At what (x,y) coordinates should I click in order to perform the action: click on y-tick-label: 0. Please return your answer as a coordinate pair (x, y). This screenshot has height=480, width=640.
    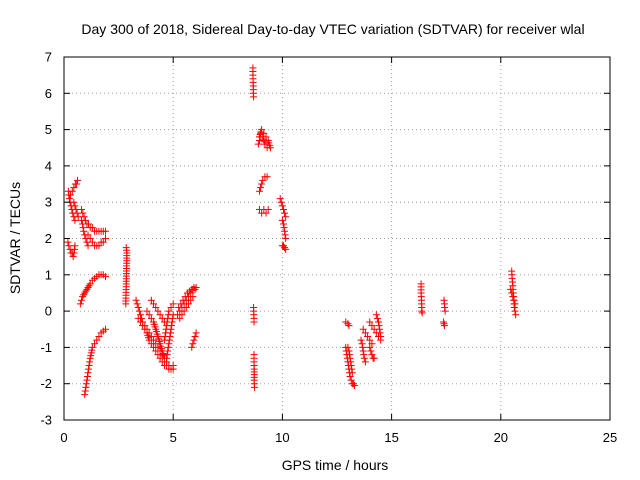
    Looking at the image, I should click on (48, 311).